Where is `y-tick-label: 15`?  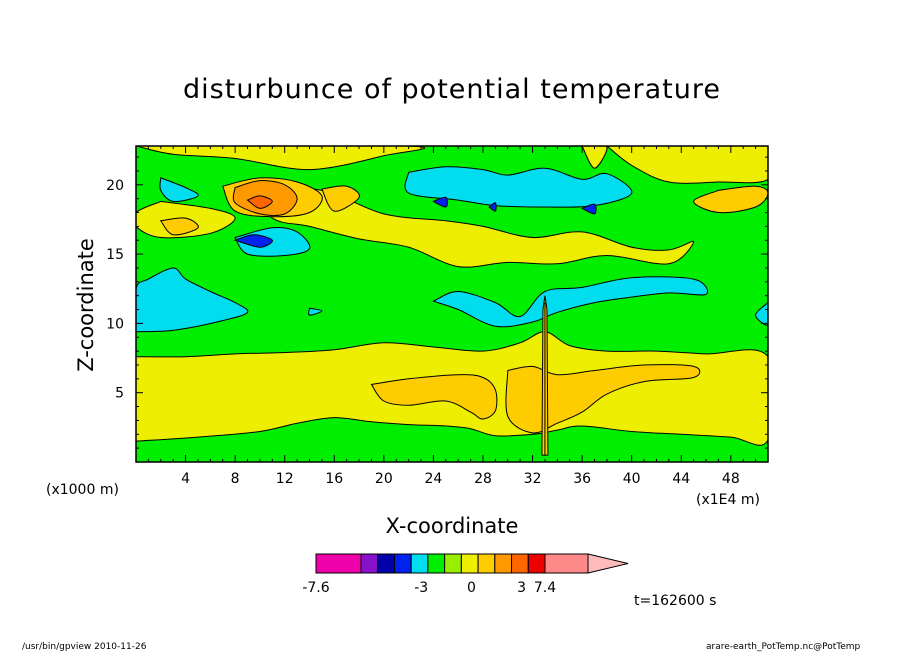
y-tick-label: 15 is located at coordinates (115, 255).